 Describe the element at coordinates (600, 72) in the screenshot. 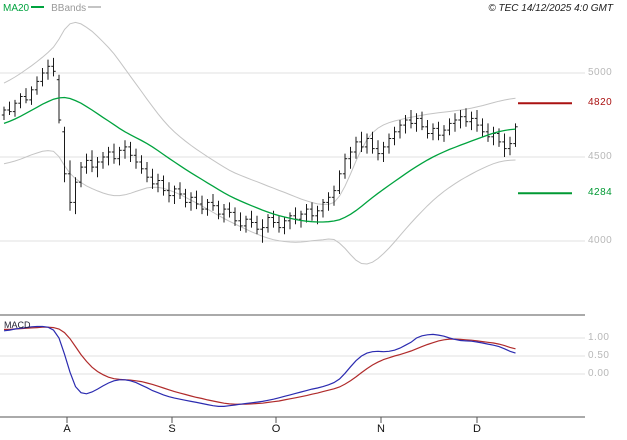

I see `price-tick-label-5000: 5000` at that location.